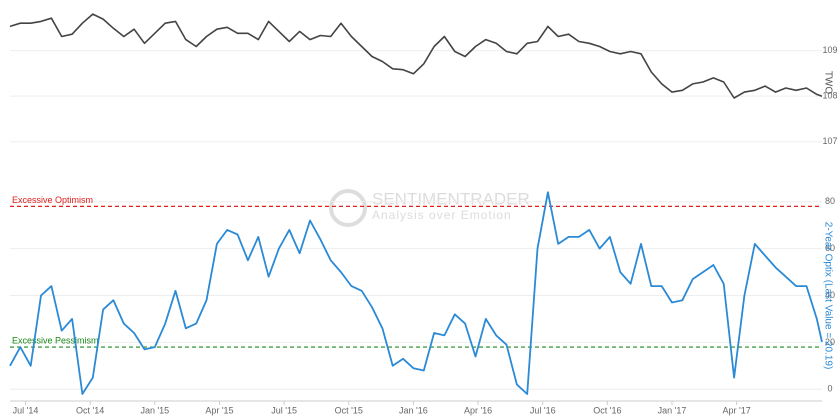 The width and height of the screenshot is (840, 420). Describe the element at coordinates (442, 215) in the screenshot. I see `watermark-text: Analysis over Emotion` at that location.